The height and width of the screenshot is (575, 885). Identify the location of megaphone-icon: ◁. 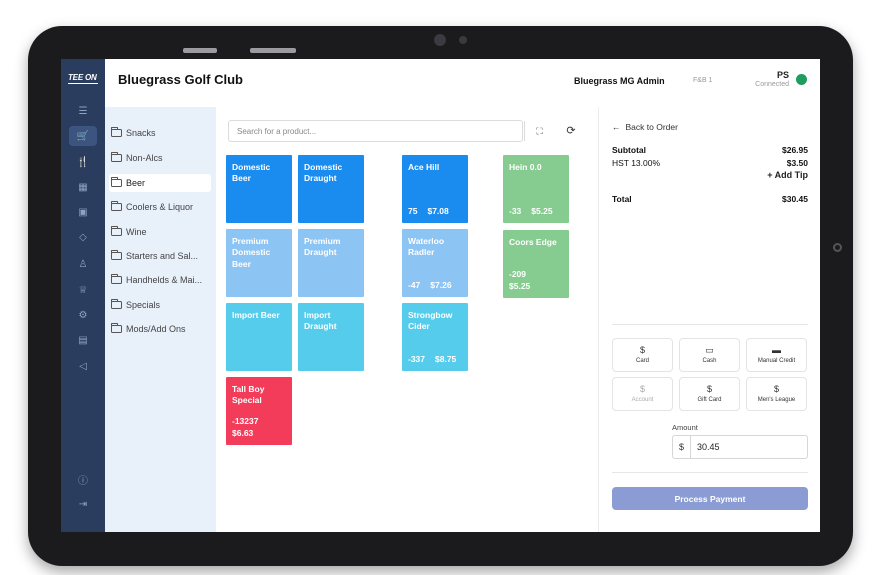
(83, 366).